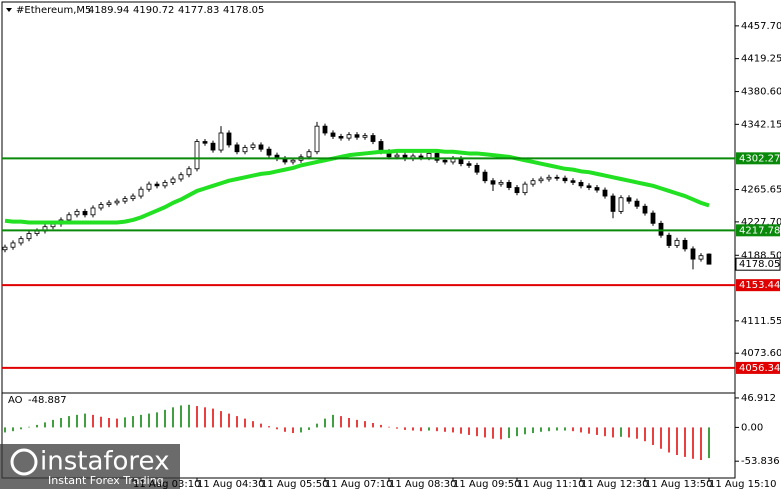 This screenshot has height=489, width=781. Describe the element at coordinates (153, 10) in the screenshot. I see `header-high: 4190.72` at that location.